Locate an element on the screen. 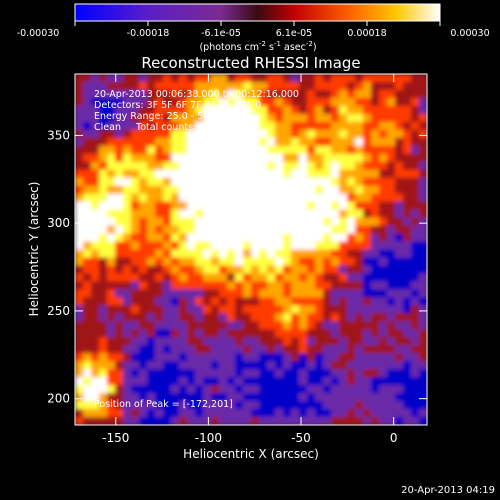  x-tick-label: -50 is located at coordinates (301, 438).